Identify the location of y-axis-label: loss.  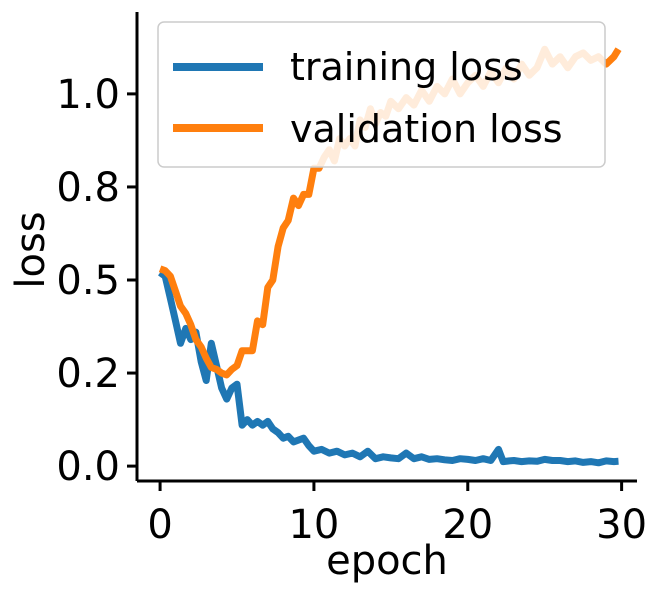
(31, 249).